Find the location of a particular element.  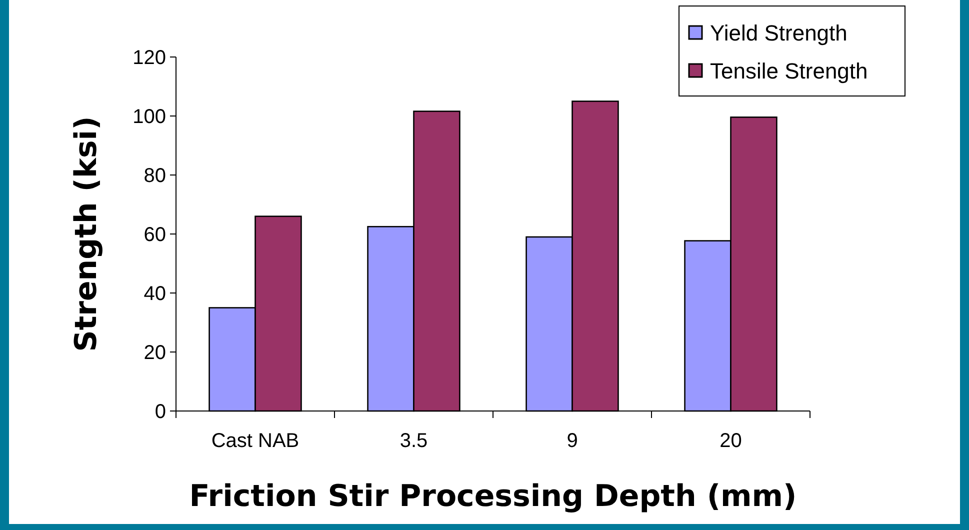

x-tick-label: 3.5 is located at coordinates (414, 441).